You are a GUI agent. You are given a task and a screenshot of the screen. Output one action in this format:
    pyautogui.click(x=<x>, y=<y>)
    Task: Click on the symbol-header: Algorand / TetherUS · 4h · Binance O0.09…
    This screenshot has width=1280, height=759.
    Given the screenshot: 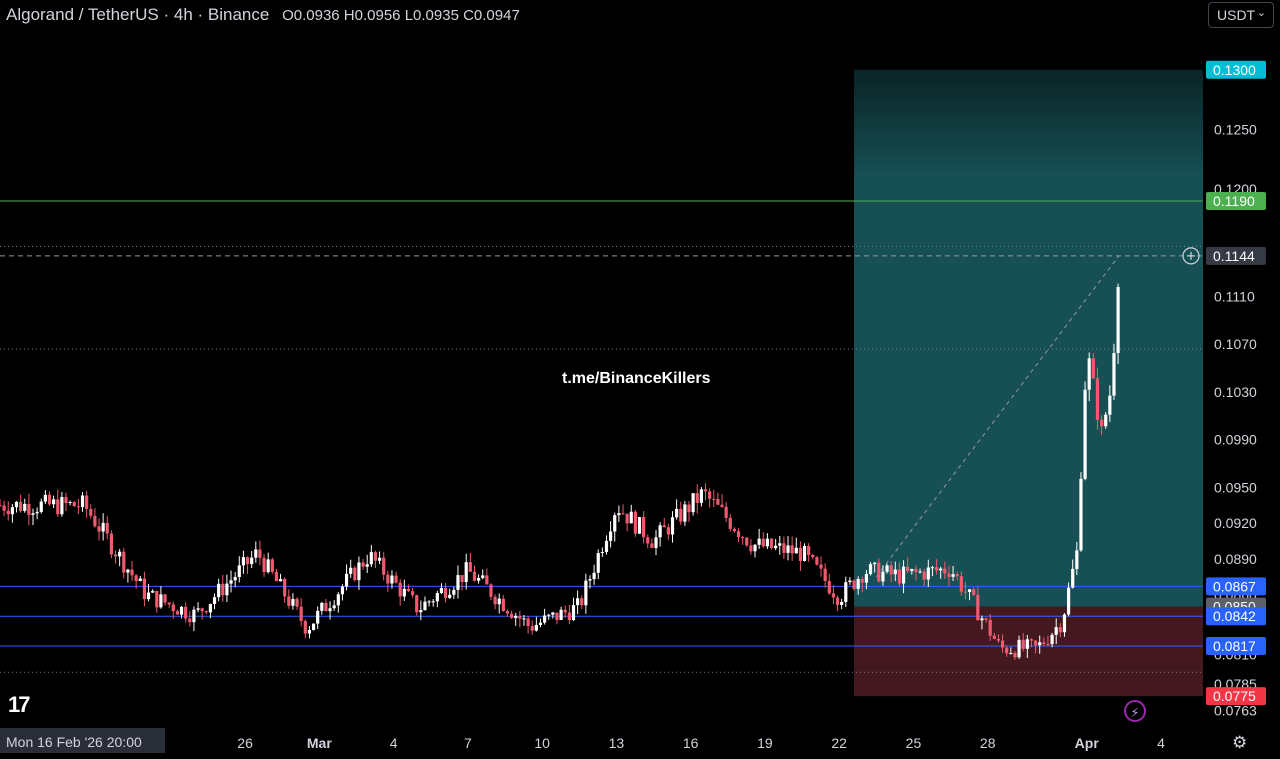 What is the action you would take?
    pyautogui.click(x=263, y=15)
    